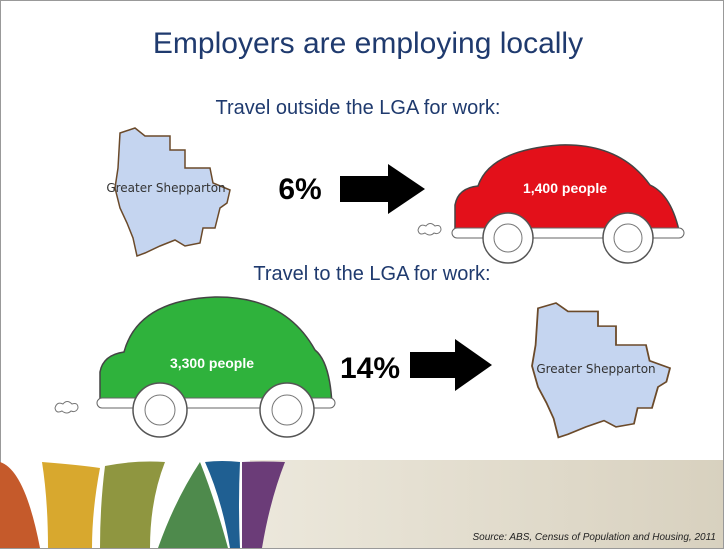  I want to click on car-label: 3,300 people, so click(212, 363).